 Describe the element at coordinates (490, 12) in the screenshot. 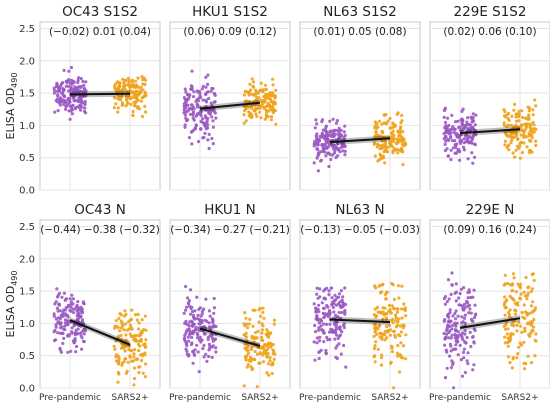

I see `panel-title: 229E S1S2` at that location.